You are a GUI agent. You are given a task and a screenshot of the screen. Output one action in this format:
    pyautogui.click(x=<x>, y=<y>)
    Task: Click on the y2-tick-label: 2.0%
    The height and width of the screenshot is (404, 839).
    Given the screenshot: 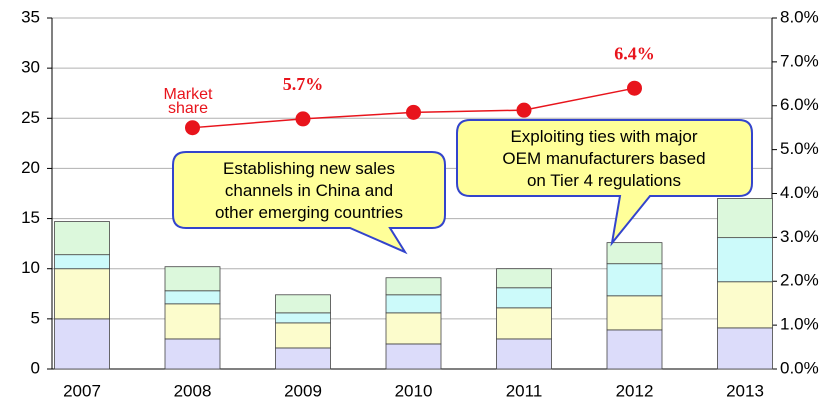 What is the action you would take?
    pyautogui.click(x=799, y=280)
    